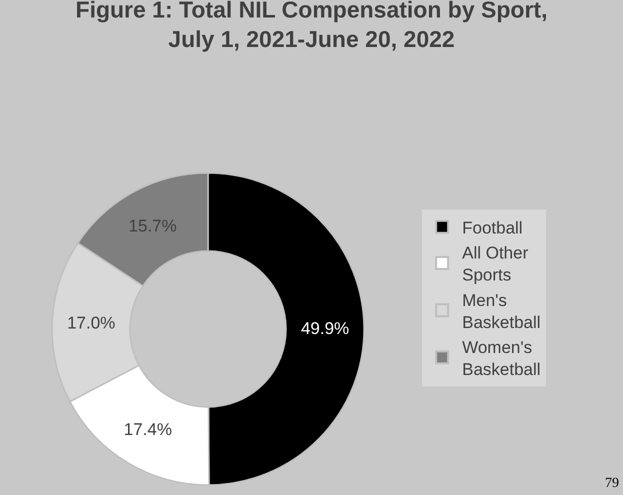  What do you see at coordinates (612, 483) in the screenshot?
I see `text: 79` at bounding box center [612, 483].